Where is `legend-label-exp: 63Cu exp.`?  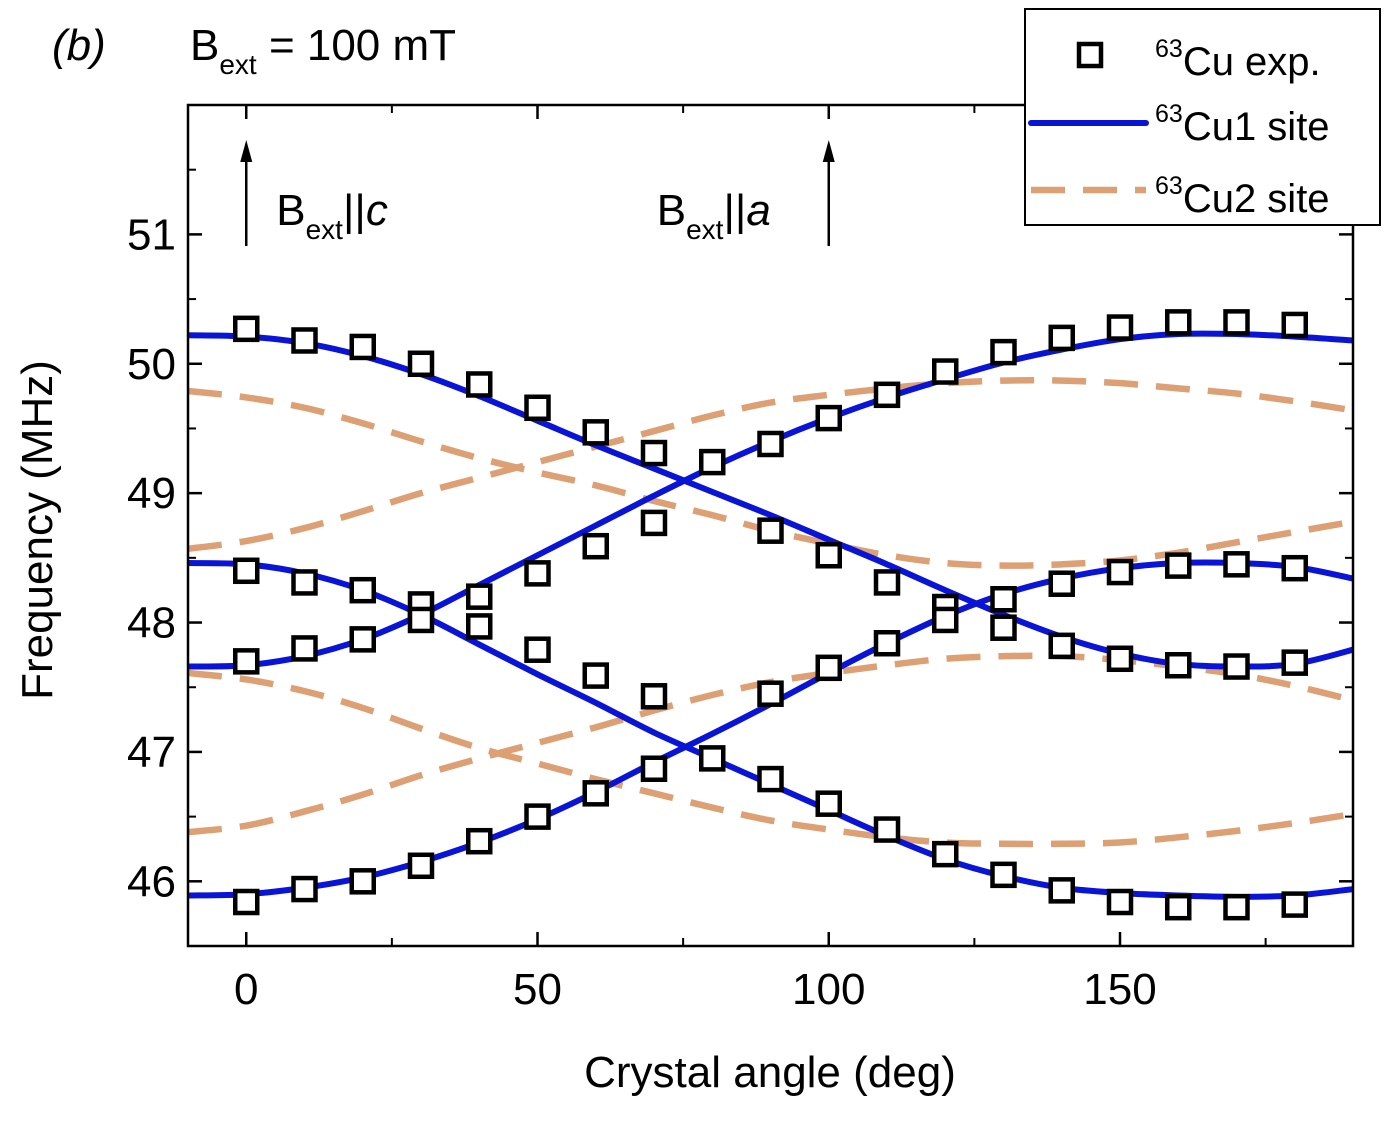 legend-label-exp: 63Cu exp. is located at coordinates (1238, 59).